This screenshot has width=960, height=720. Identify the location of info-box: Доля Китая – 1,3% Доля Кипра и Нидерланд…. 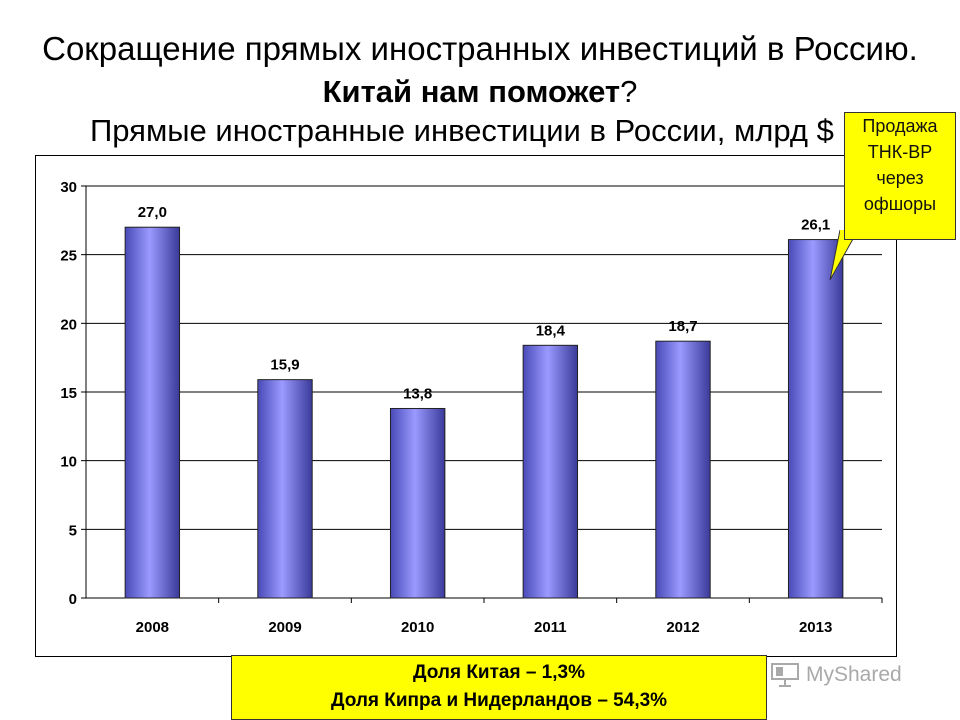
(499, 687).